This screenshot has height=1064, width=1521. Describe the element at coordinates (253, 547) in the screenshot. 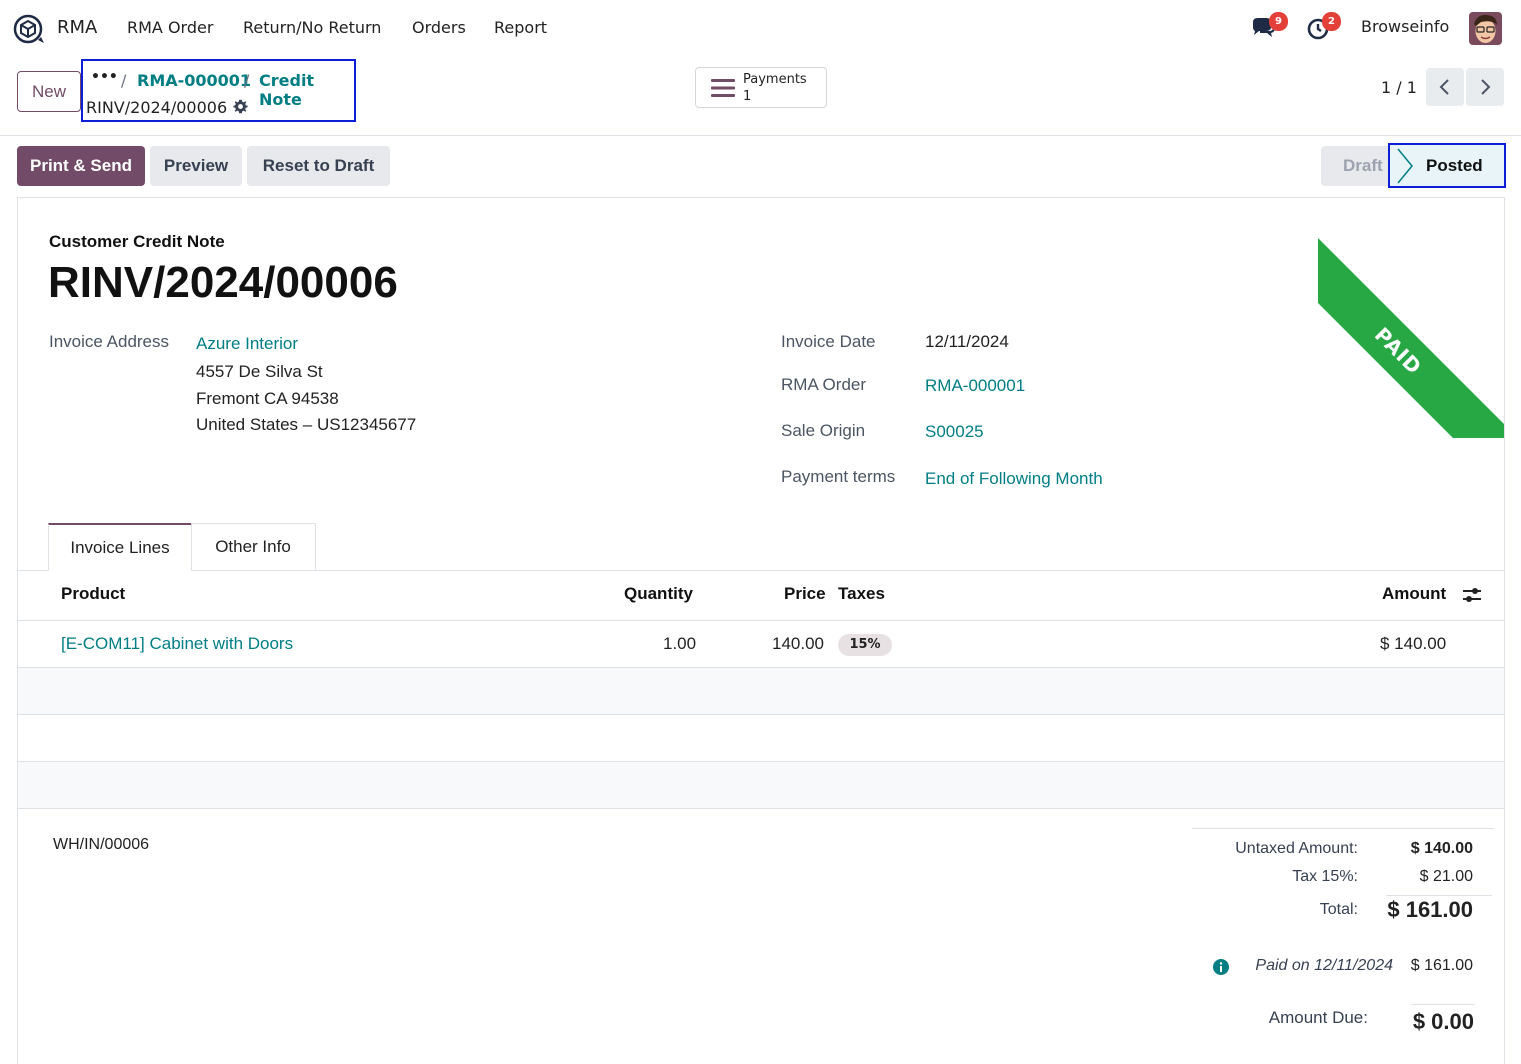

I see `tab-other-info: Other Info` at that location.